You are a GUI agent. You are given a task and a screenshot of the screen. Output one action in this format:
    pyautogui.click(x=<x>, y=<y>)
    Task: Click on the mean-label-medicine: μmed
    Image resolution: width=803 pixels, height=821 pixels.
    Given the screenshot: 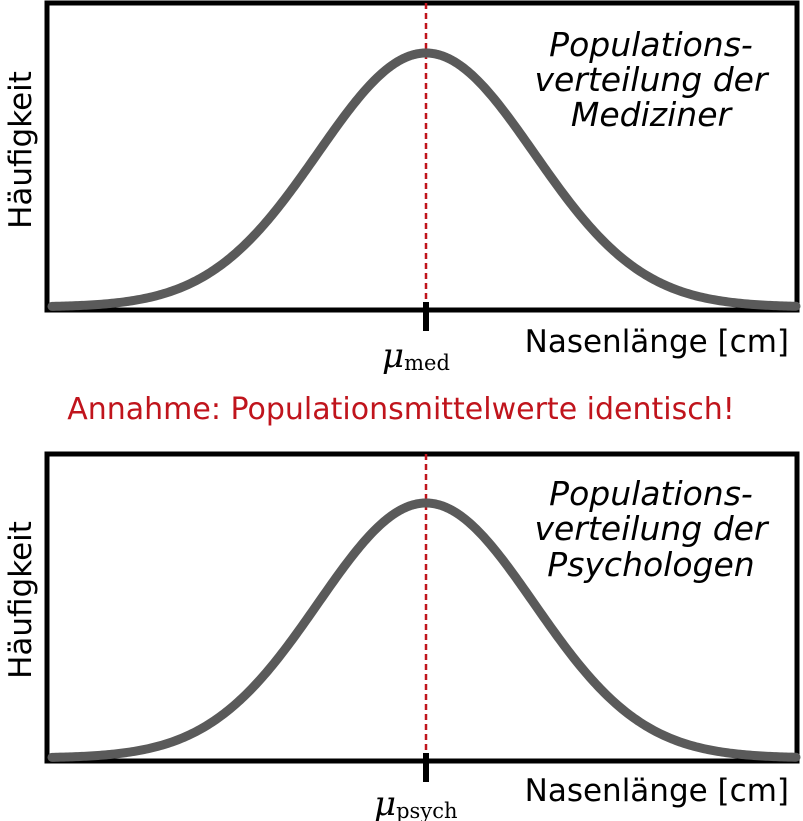 What is the action you would take?
    pyautogui.click(x=416, y=356)
    